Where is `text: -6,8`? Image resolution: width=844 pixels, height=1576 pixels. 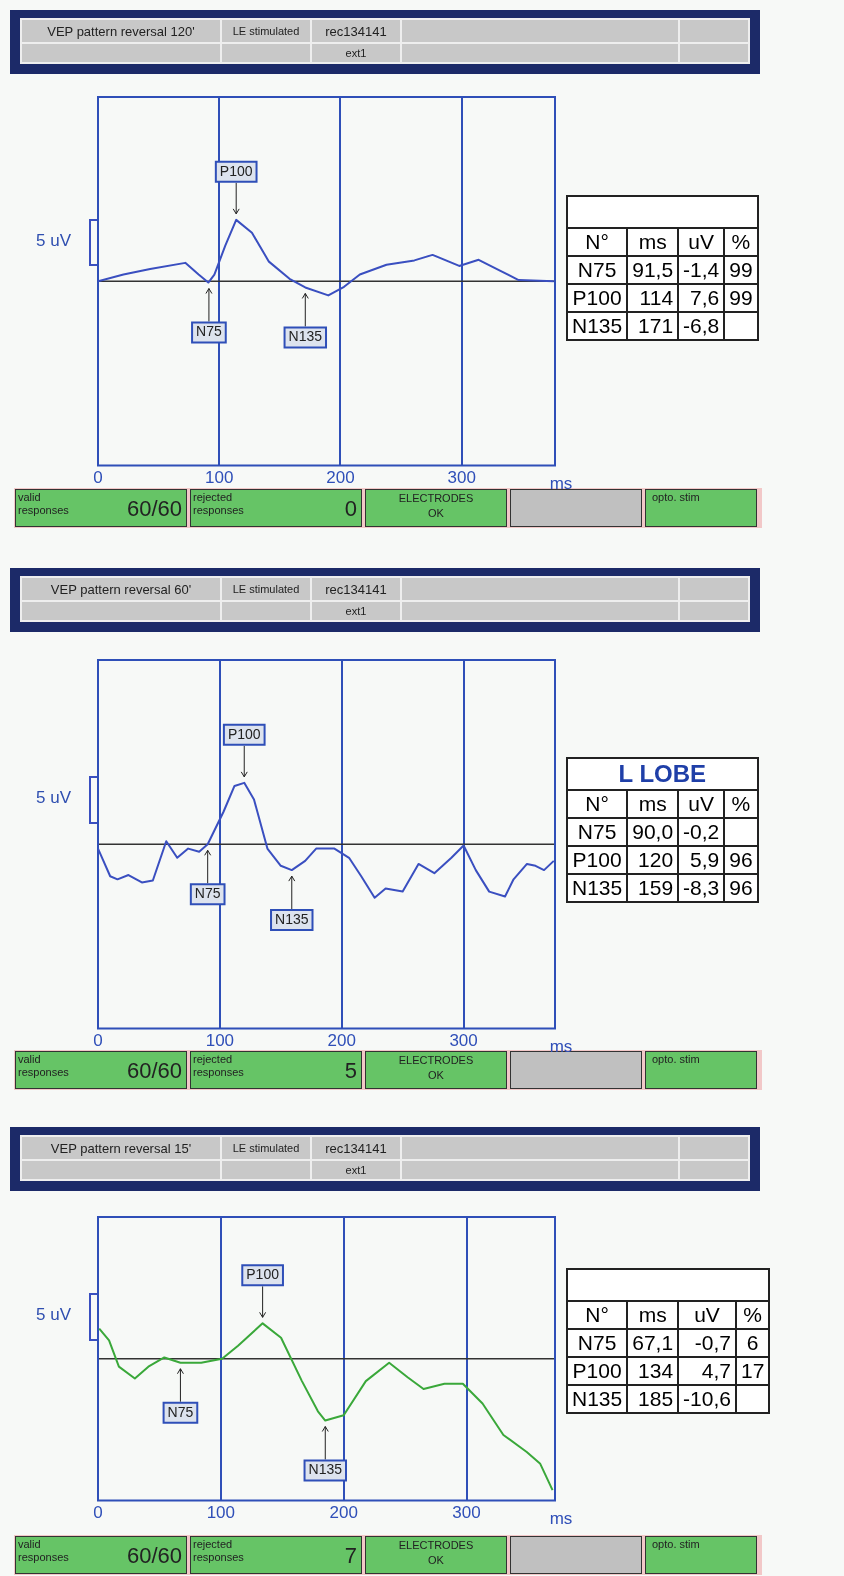
text: -6,8 is located at coordinates (701, 326).